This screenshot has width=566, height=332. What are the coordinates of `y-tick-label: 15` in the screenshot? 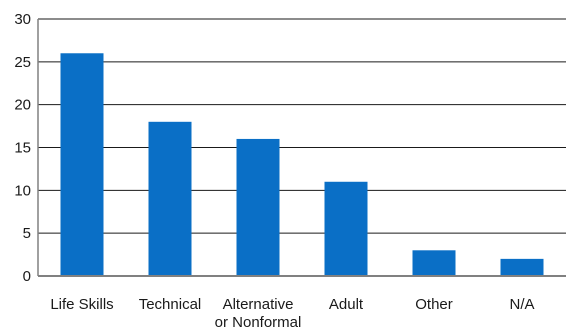 It's located at (22, 148).